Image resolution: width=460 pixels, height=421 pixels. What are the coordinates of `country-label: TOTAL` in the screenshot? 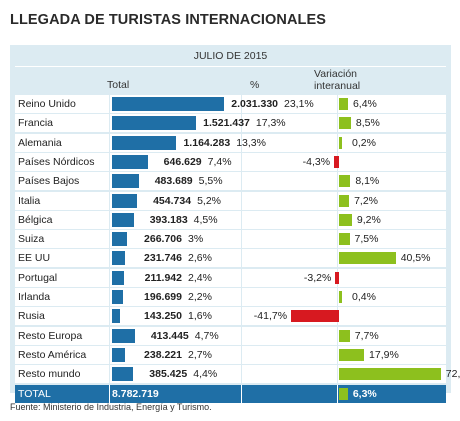 It's located at (34, 393).